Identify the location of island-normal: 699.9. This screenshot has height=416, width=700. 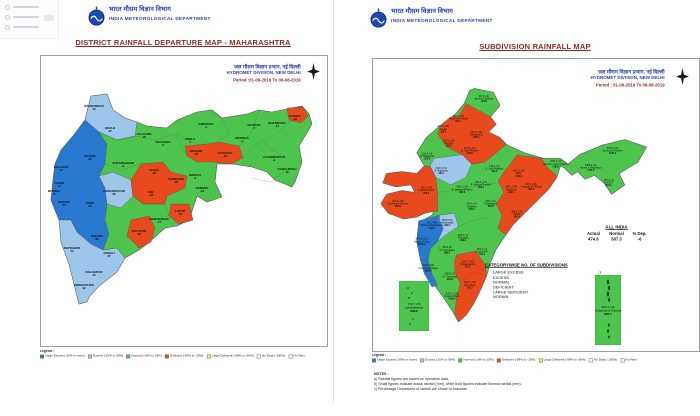
(414, 311).